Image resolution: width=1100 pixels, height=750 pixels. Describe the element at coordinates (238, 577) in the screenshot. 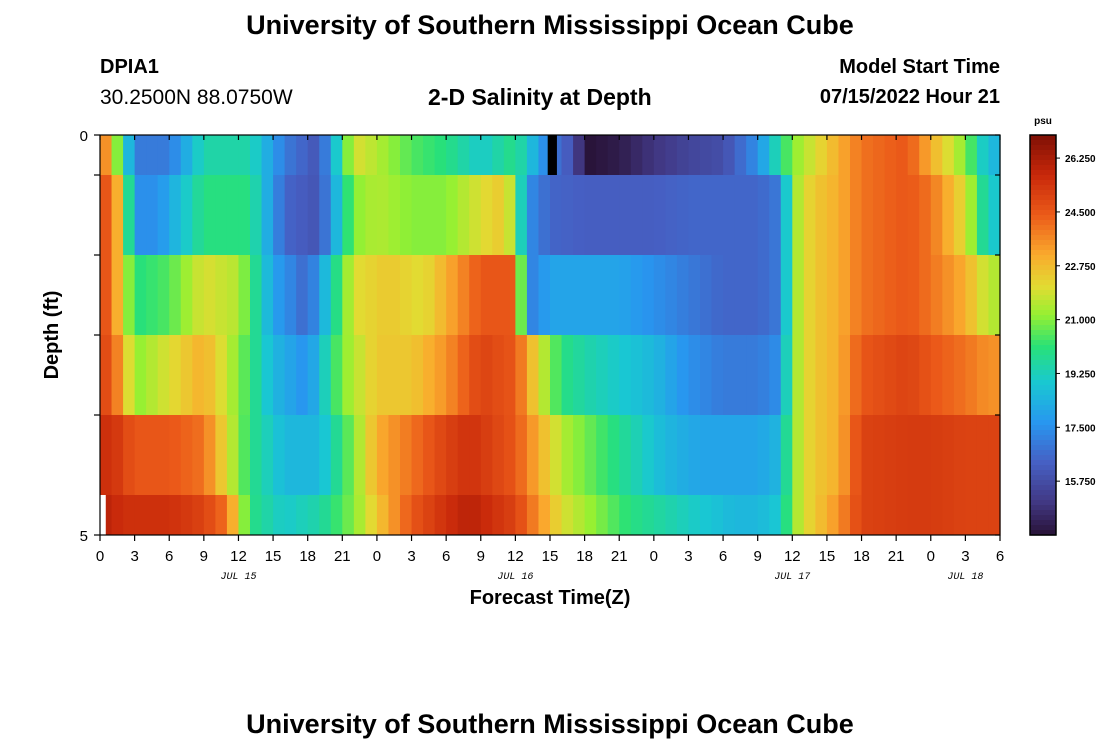

I see `date-label: JUL 15` at that location.